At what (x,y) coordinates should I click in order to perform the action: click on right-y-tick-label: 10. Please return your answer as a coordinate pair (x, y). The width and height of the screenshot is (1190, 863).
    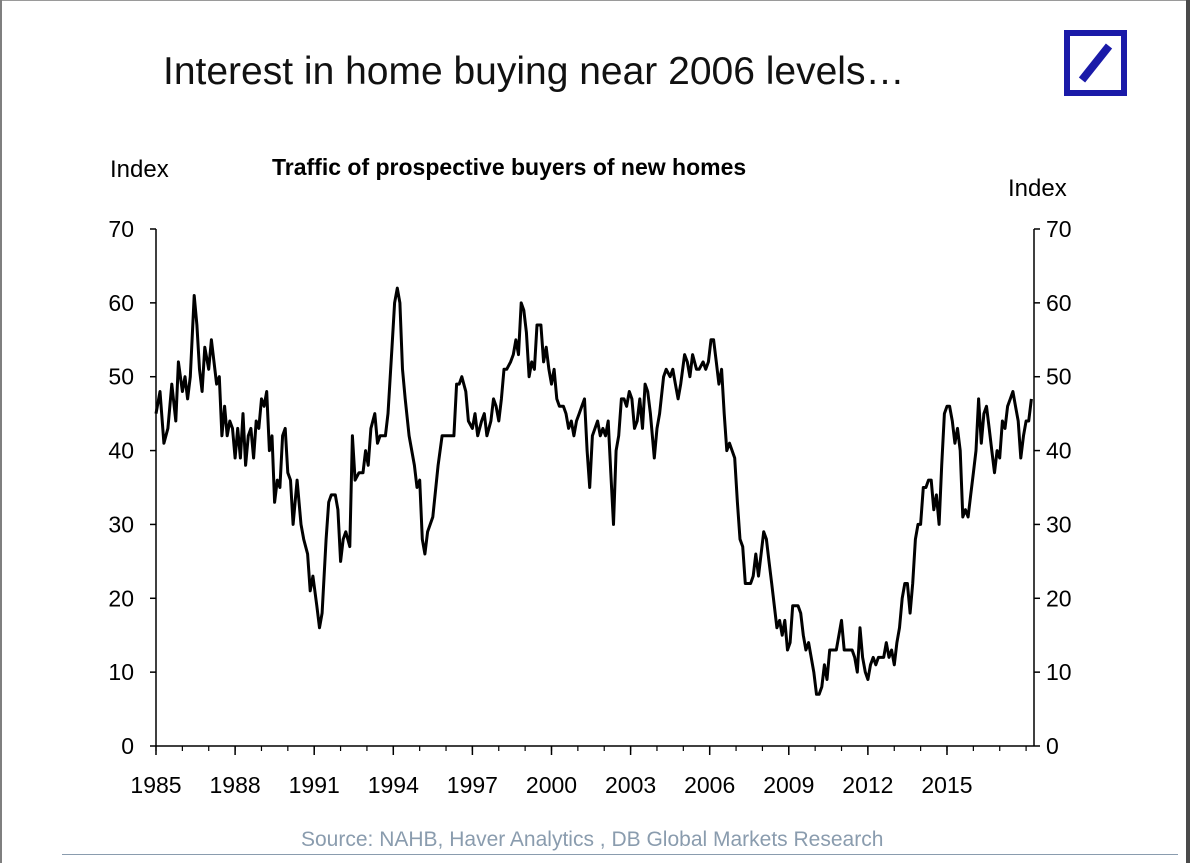
    Looking at the image, I should click on (1059, 672).